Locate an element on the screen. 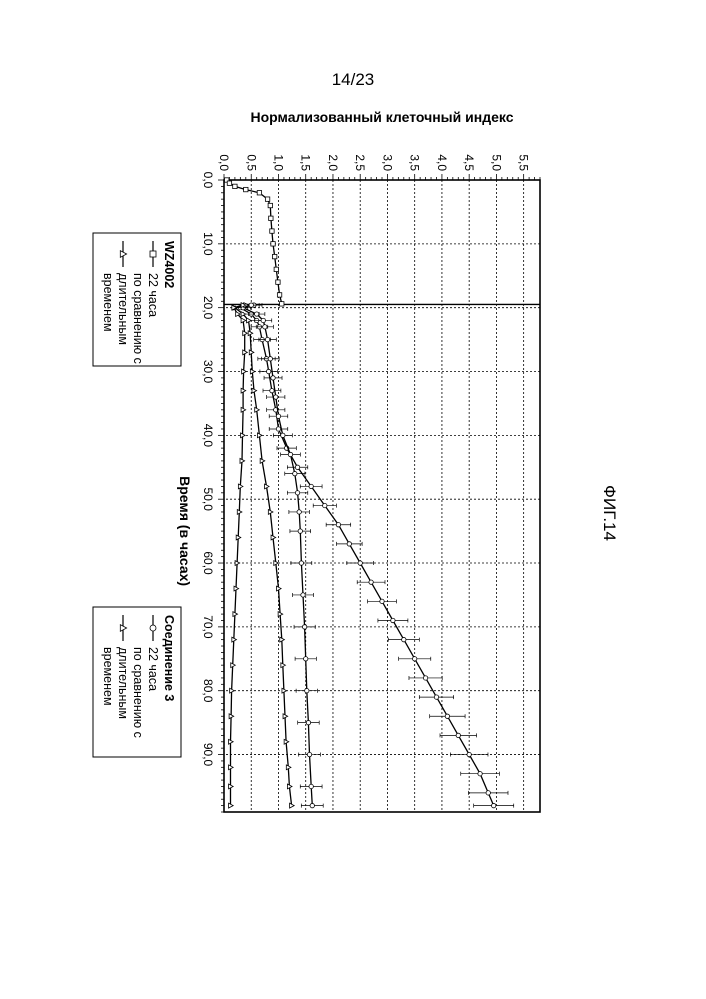 Image resolution: width=706 pixels, height=999 pixels. legend-title: WZ4002 is located at coordinates (169, 264).